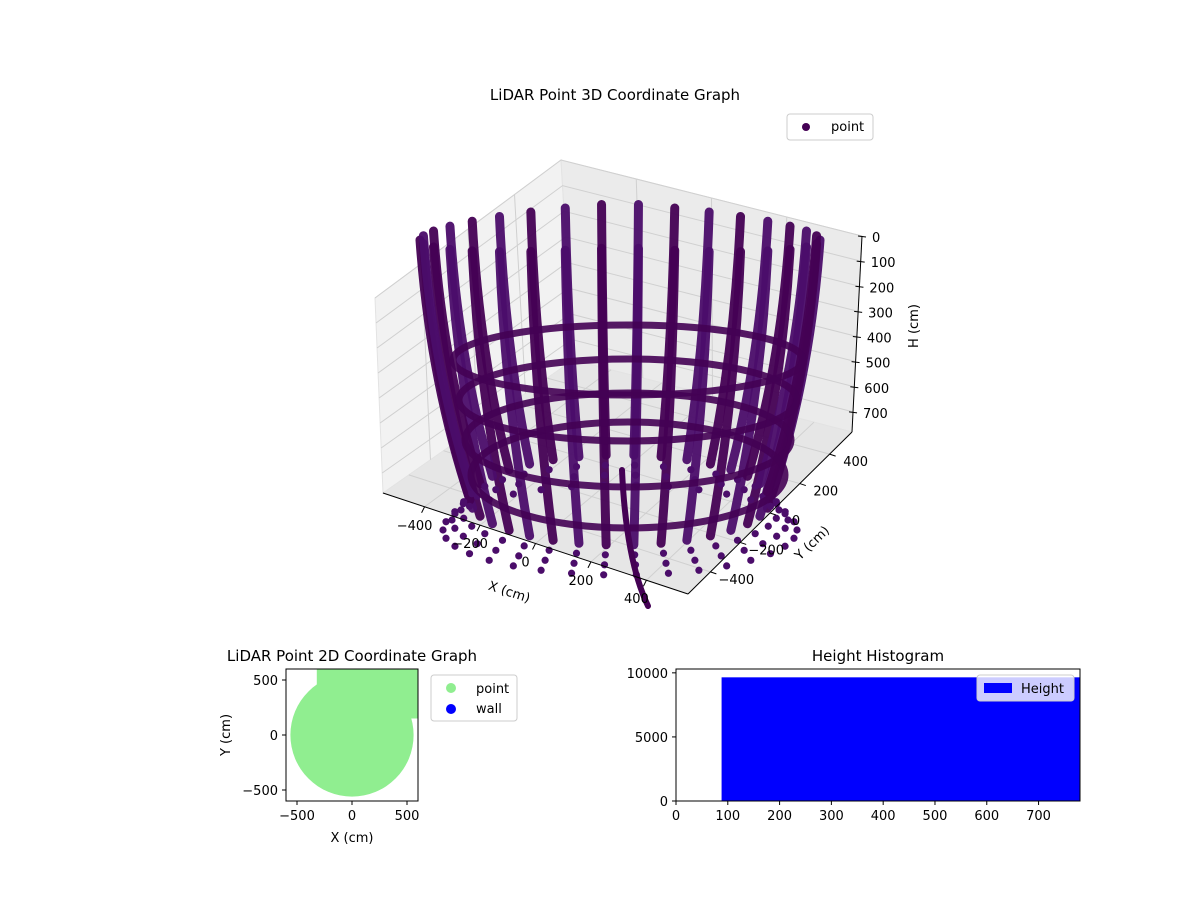 This screenshot has height=900, width=1200. Describe the element at coordinates (520, 294) in the screenshot. I see `grid-line` at that location.